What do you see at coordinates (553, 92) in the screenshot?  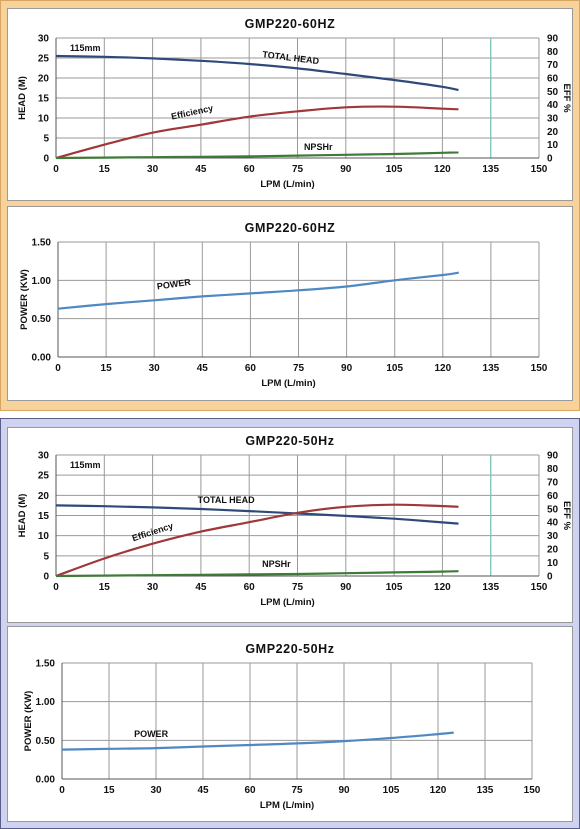 I see `y2-tick-label: 50` at bounding box center [553, 92].